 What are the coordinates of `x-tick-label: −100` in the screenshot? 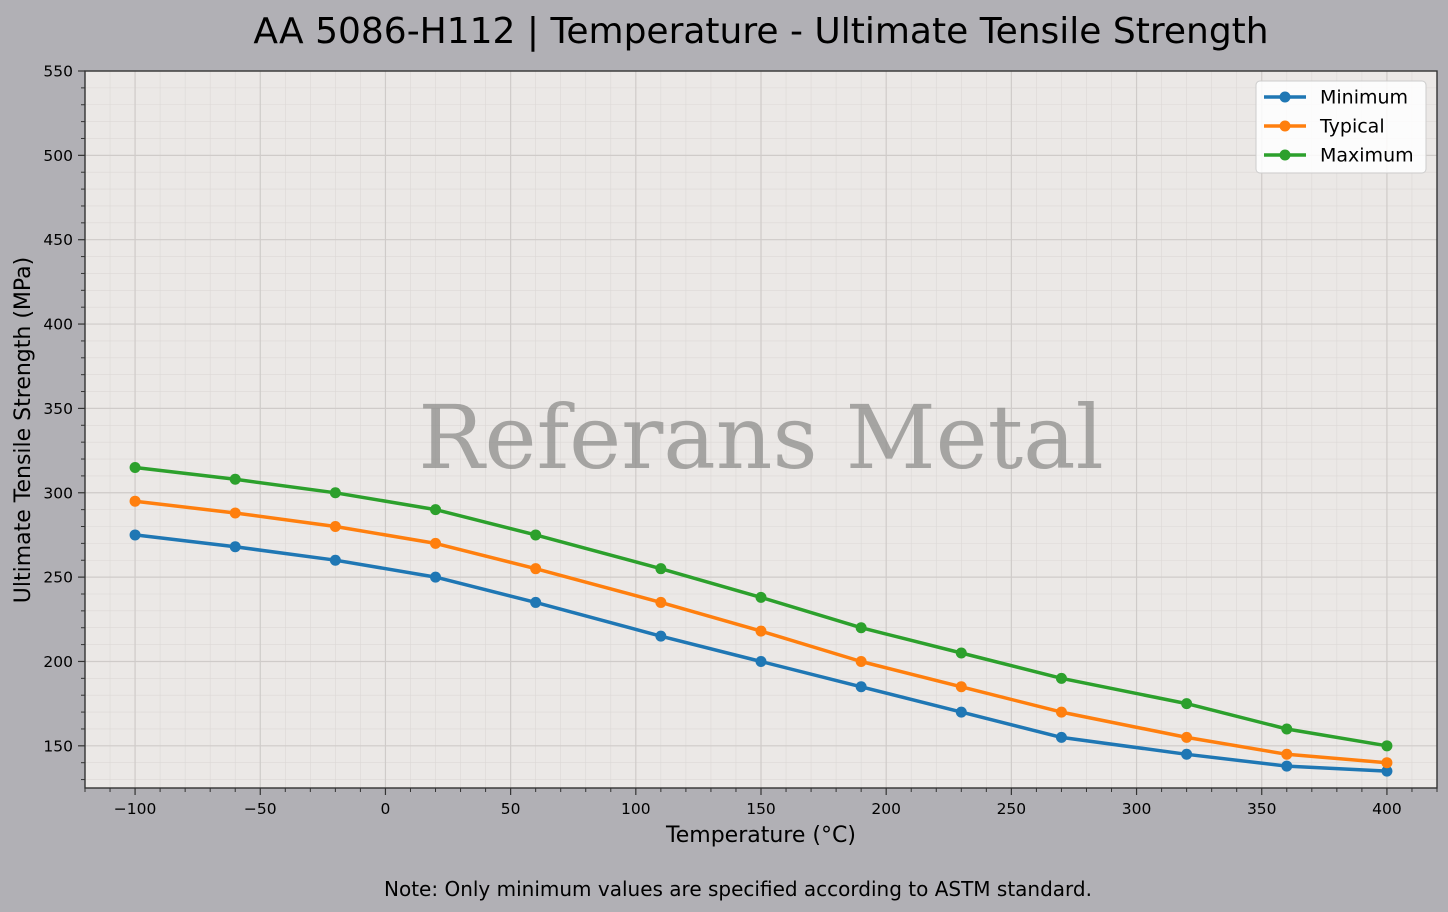 It's located at (135, 809).